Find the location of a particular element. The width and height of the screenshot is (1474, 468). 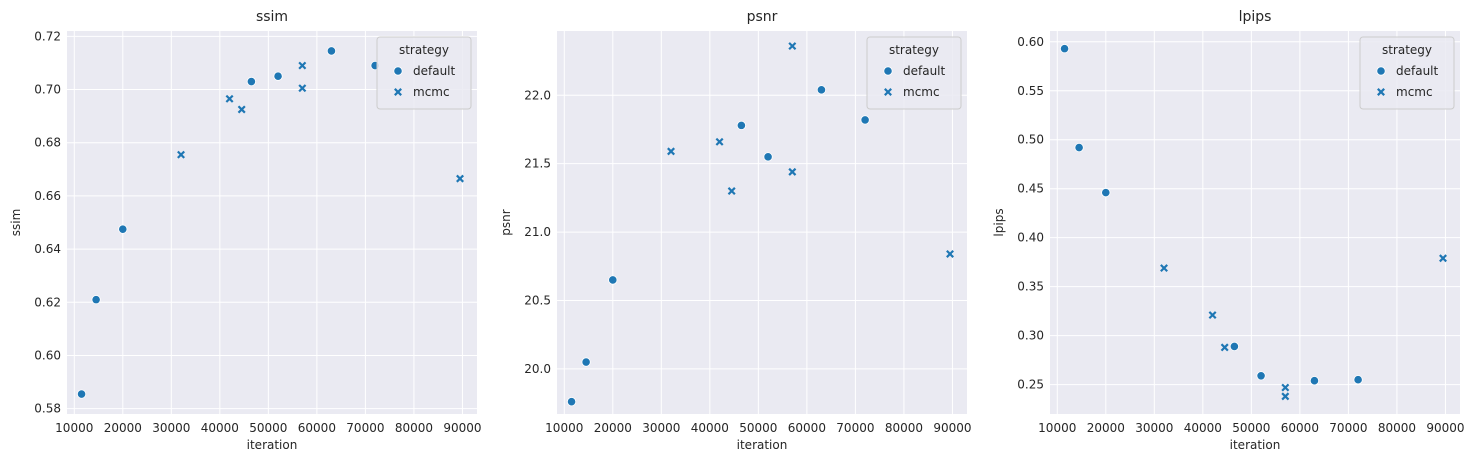

y-tick-label: 0.45 is located at coordinates (1030, 189).